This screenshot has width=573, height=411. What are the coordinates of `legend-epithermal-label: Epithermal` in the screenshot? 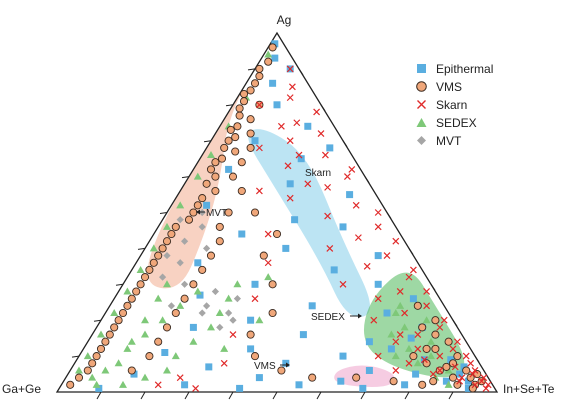 It's located at (464, 69).